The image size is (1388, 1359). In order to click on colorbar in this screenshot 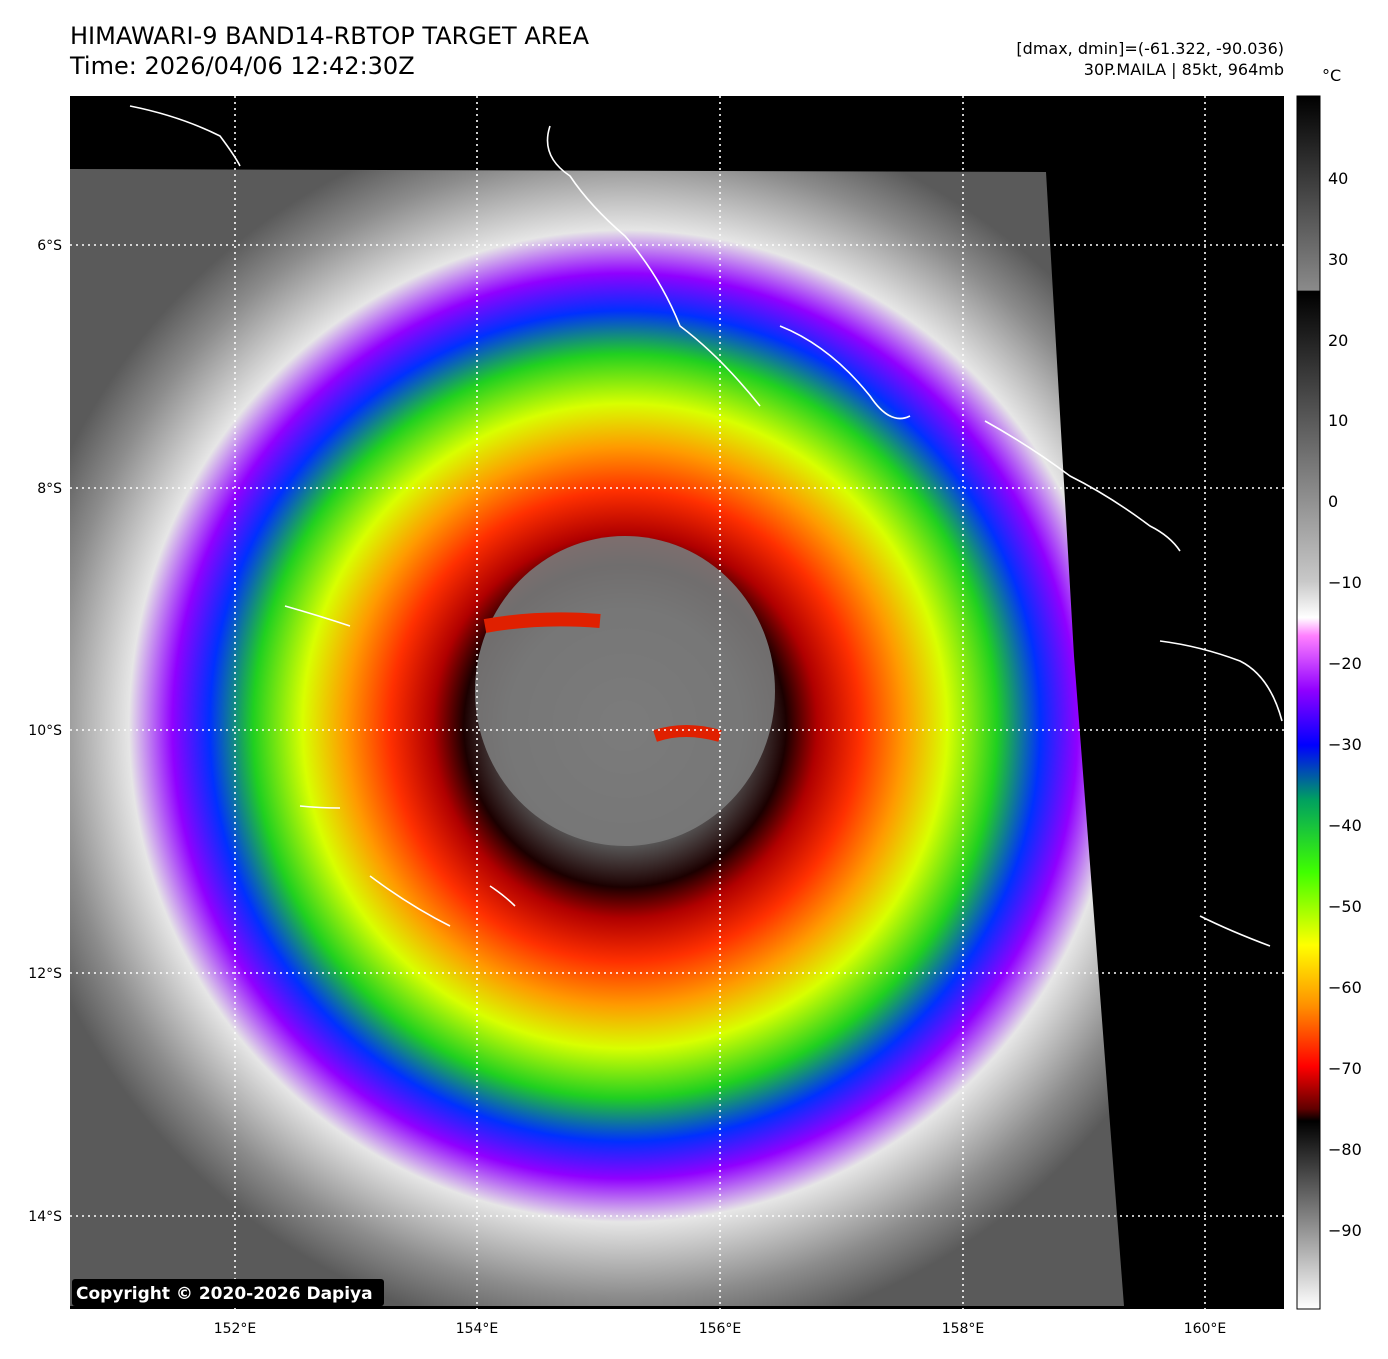, I will do `click(1308, 702)`.